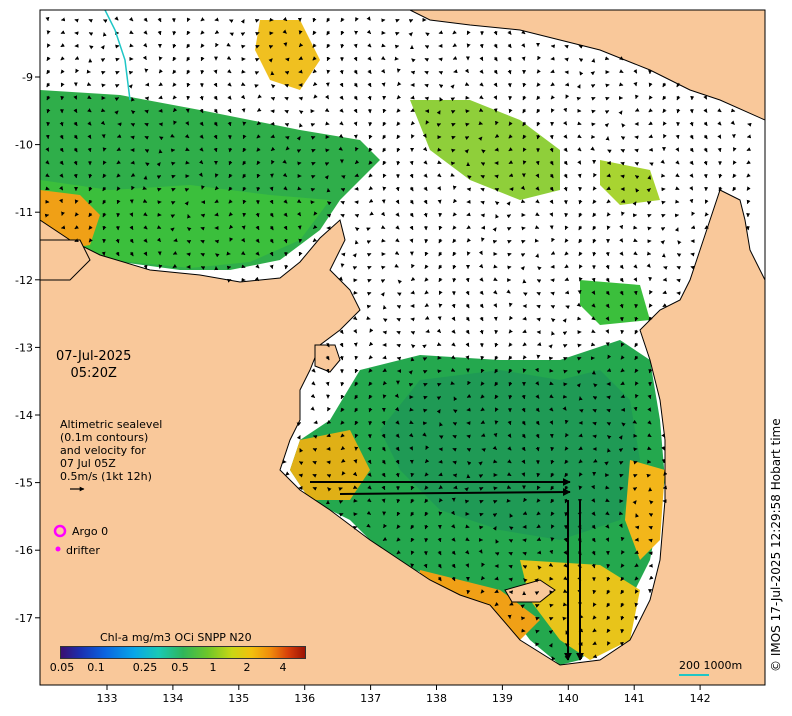 This screenshot has height=716, width=792. What do you see at coordinates (96, 667) in the screenshot?
I see `colorbar-tick: 0.1` at bounding box center [96, 667].